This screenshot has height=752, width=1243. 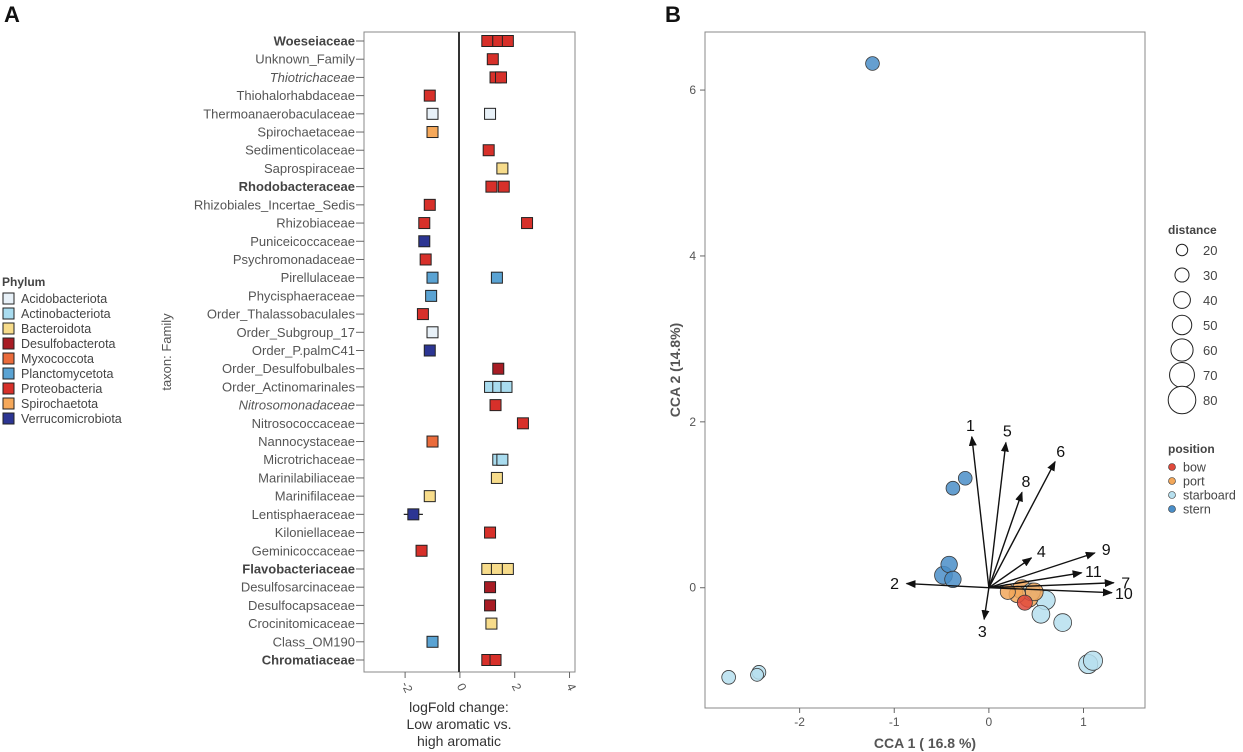 I want to click on panel-b-x-axis-label: CCA 1 ( 16.8 %), so click(x=925, y=743).